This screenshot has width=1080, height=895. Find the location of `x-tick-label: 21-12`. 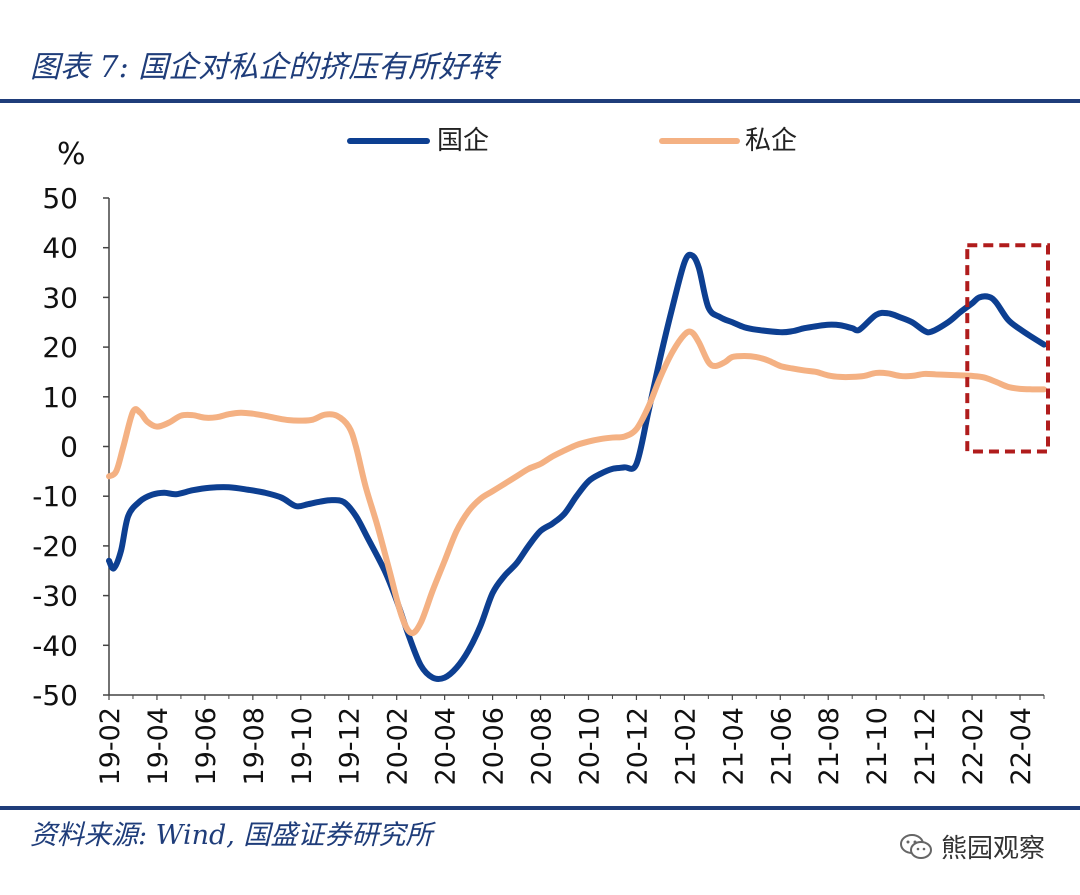

x-tick-label: 21-12 is located at coordinates (925, 746).